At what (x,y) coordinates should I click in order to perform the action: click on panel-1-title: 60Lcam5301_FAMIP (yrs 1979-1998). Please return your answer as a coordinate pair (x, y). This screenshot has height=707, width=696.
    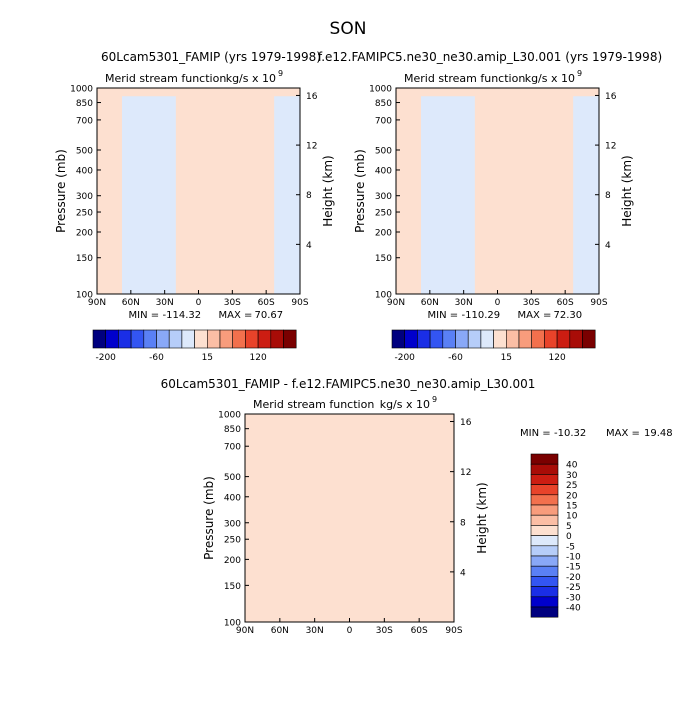
    Looking at the image, I should click on (211, 57).